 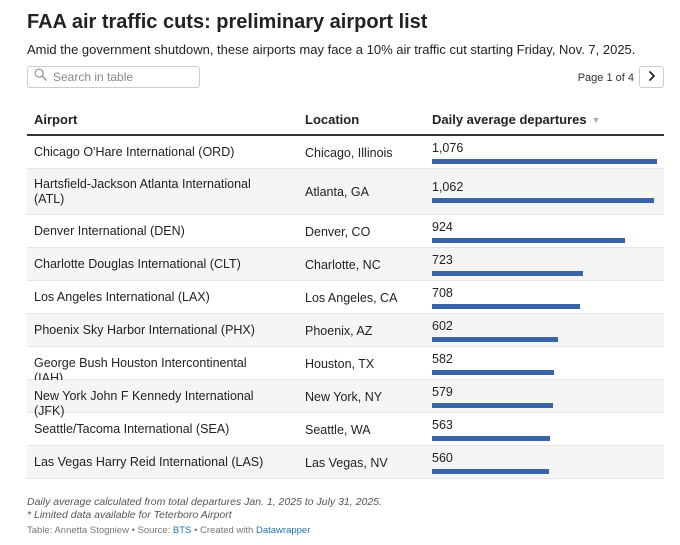 I want to click on search-icon, so click(x=40, y=77).